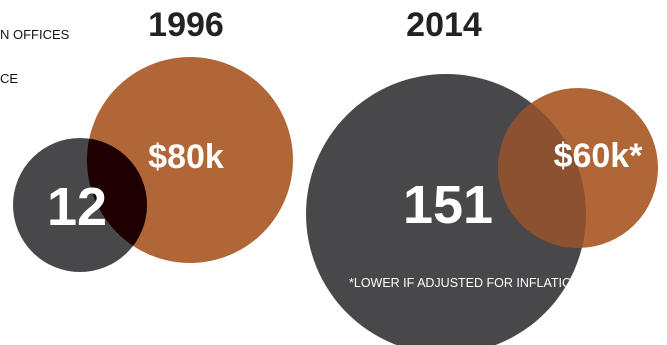 This screenshot has height=345, width=667. Describe the element at coordinates (448, 205) in the screenshot. I see `offices-count-2014: 151` at that location.